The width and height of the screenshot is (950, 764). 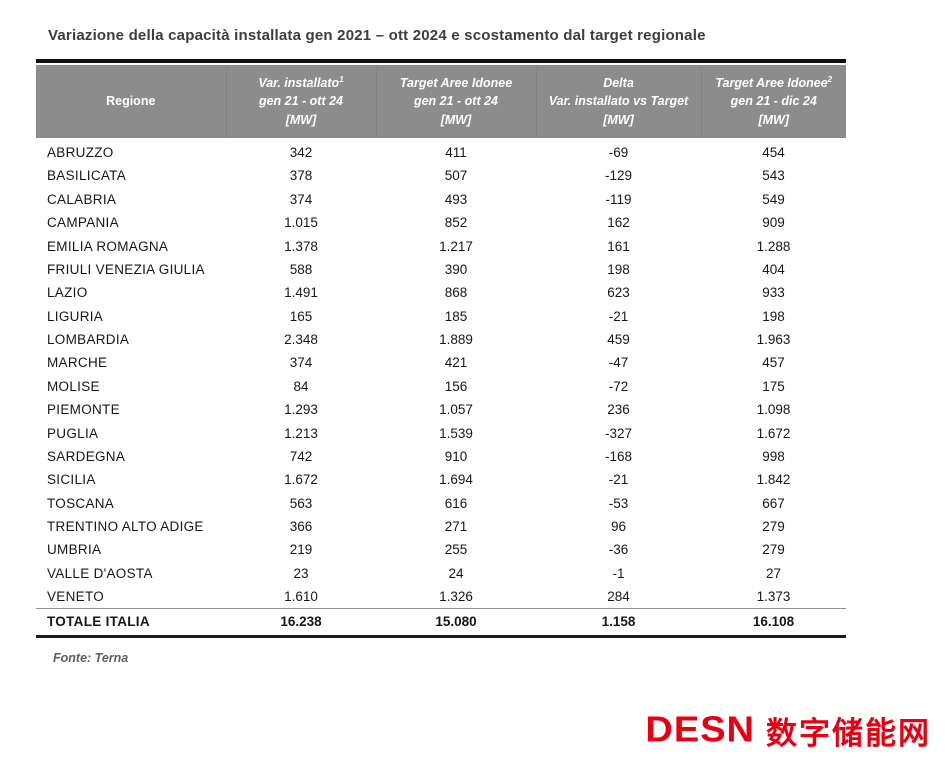 What do you see at coordinates (773, 176) in the screenshot?
I see `value-cell: 543` at bounding box center [773, 176].